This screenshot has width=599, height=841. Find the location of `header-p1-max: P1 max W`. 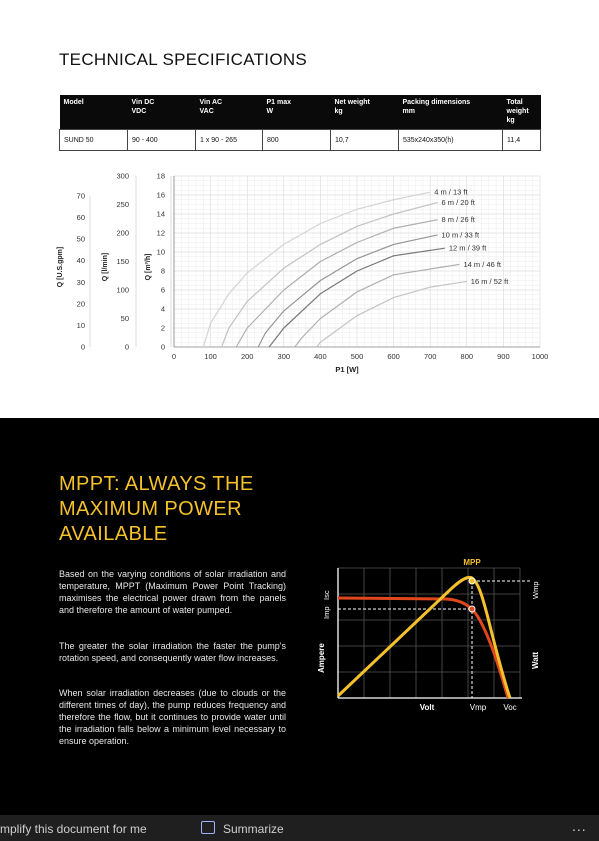

header-p1-max: P1 max W is located at coordinates (296, 112).